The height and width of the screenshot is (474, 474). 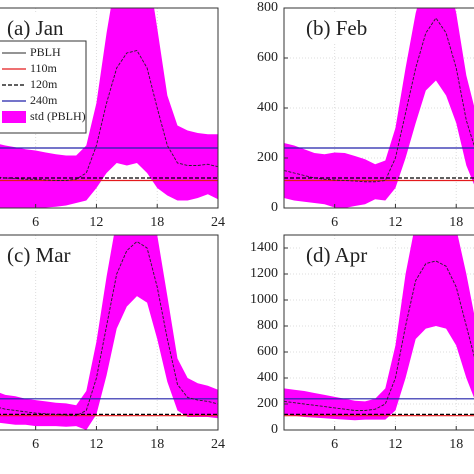 What do you see at coordinates (264, 273) in the screenshot?
I see `y-tick-label: 1200` at bounding box center [264, 273].